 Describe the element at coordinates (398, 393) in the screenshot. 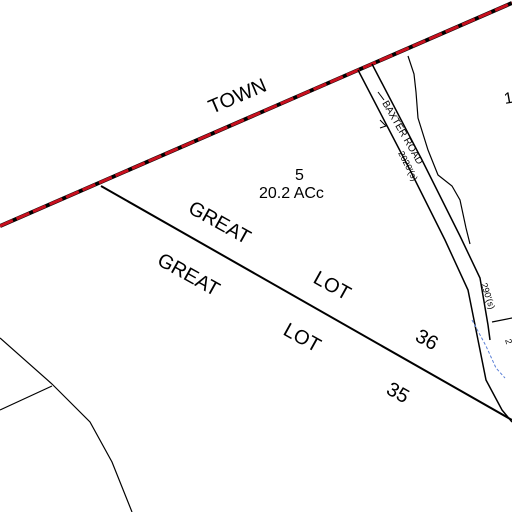

I see `great-lot-35-number-label: 35` at that location.